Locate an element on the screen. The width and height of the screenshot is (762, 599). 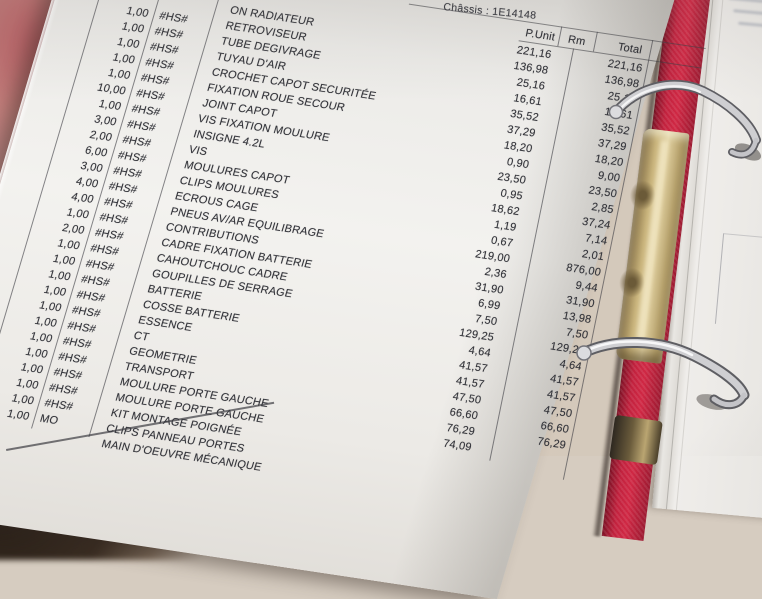
binder-mechanism-lower is located at coordinates (636, 440).